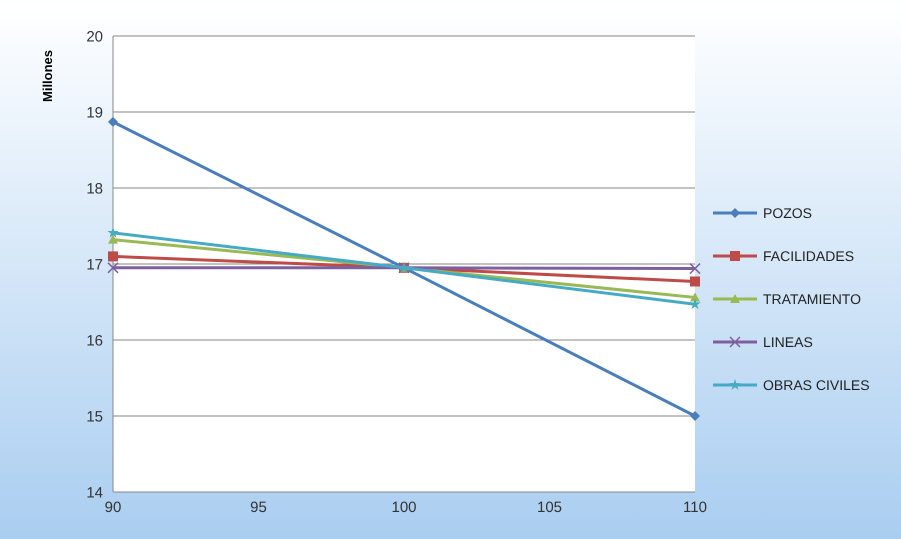 The height and width of the screenshot is (539, 901). Describe the element at coordinates (94, 37) in the screenshot. I see `y-tick-label: 20` at that location.